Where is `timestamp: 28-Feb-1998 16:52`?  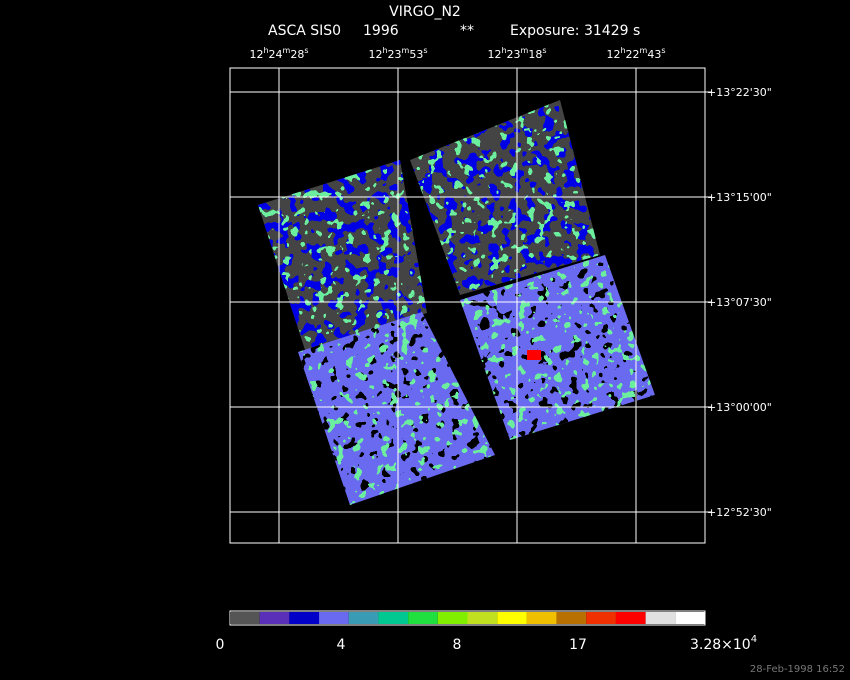 timestamp: 28-Feb-1998 16:52 is located at coordinates (797, 669).